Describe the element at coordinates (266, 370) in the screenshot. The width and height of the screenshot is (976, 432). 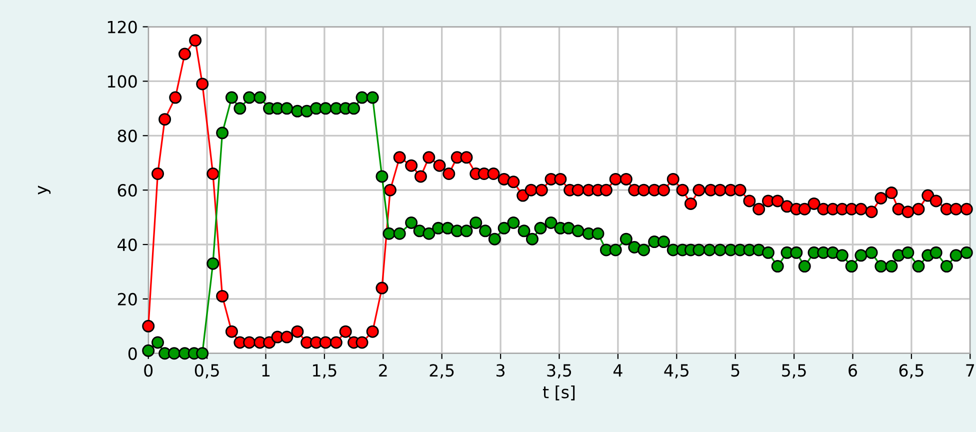
I see `x-tick-label: 1` at that location.